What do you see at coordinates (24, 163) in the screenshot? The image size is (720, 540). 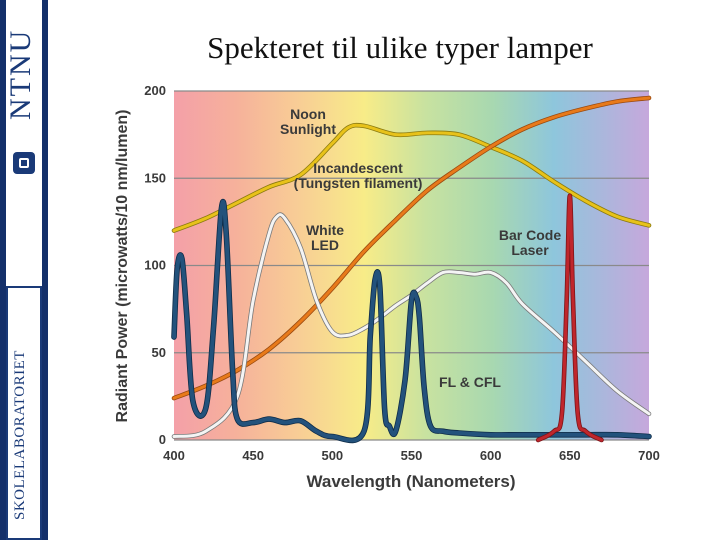 I see `ntnu-logo-icon` at bounding box center [24, 163].